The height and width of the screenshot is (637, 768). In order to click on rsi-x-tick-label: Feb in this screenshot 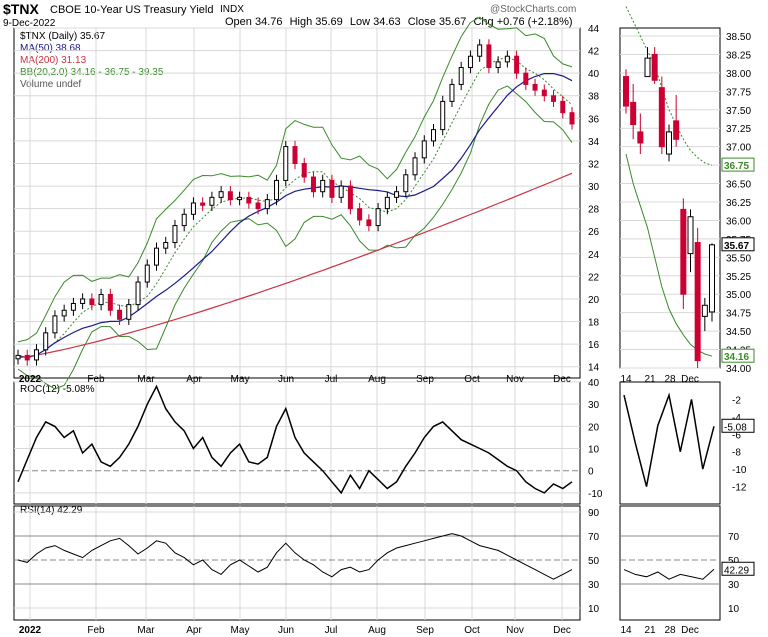, I will do `click(96, 630)`.